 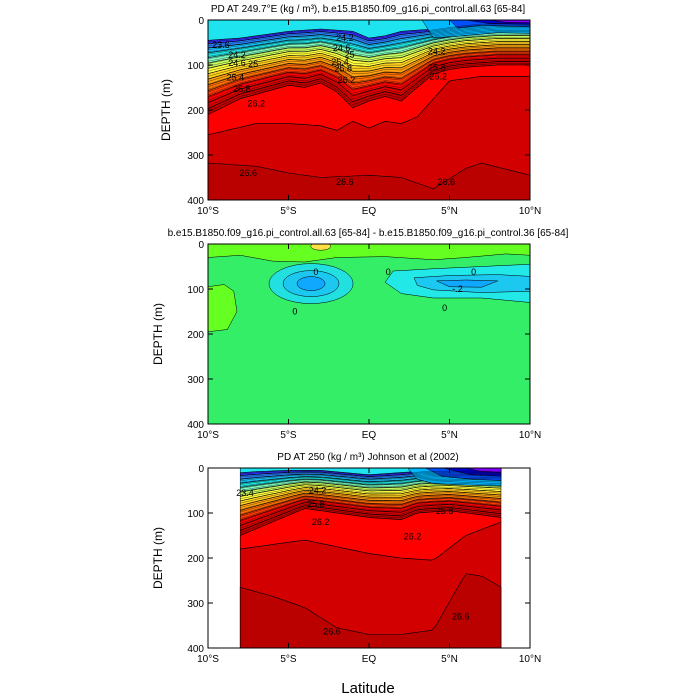 What do you see at coordinates (318, 491) in the screenshot?
I see `panel-bottom-contour-label-5: 24.2` at bounding box center [318, 491].